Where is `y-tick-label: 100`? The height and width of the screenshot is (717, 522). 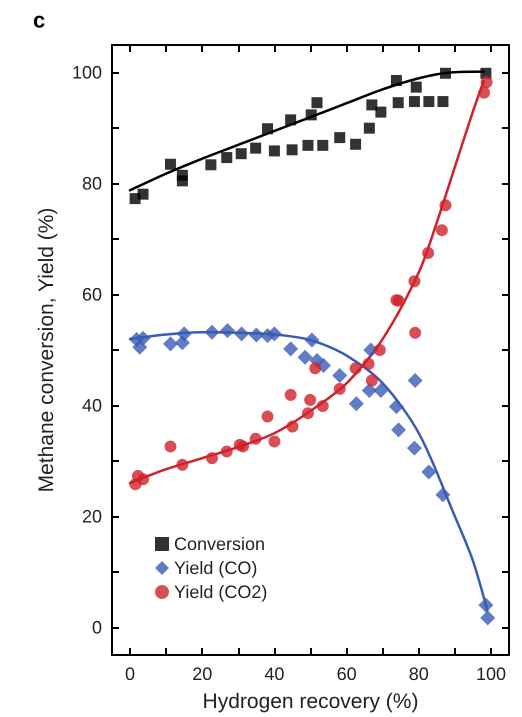 y-tick-label: 100 is located at coordinates (87, 72).